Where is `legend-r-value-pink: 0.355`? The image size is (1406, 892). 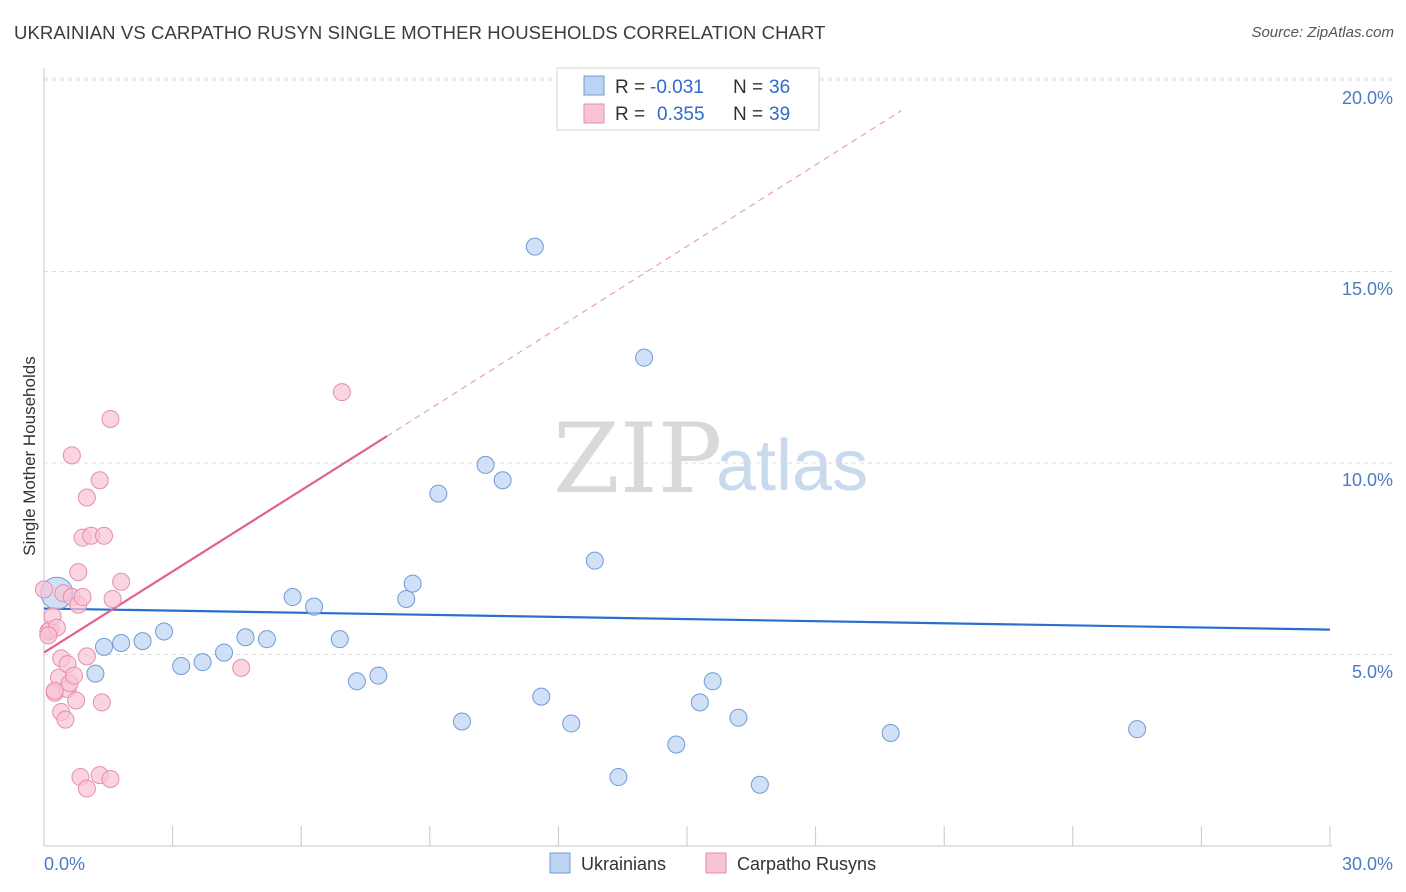 legend-r-value-pink: 0.355 is located at coordinates (681, 114).